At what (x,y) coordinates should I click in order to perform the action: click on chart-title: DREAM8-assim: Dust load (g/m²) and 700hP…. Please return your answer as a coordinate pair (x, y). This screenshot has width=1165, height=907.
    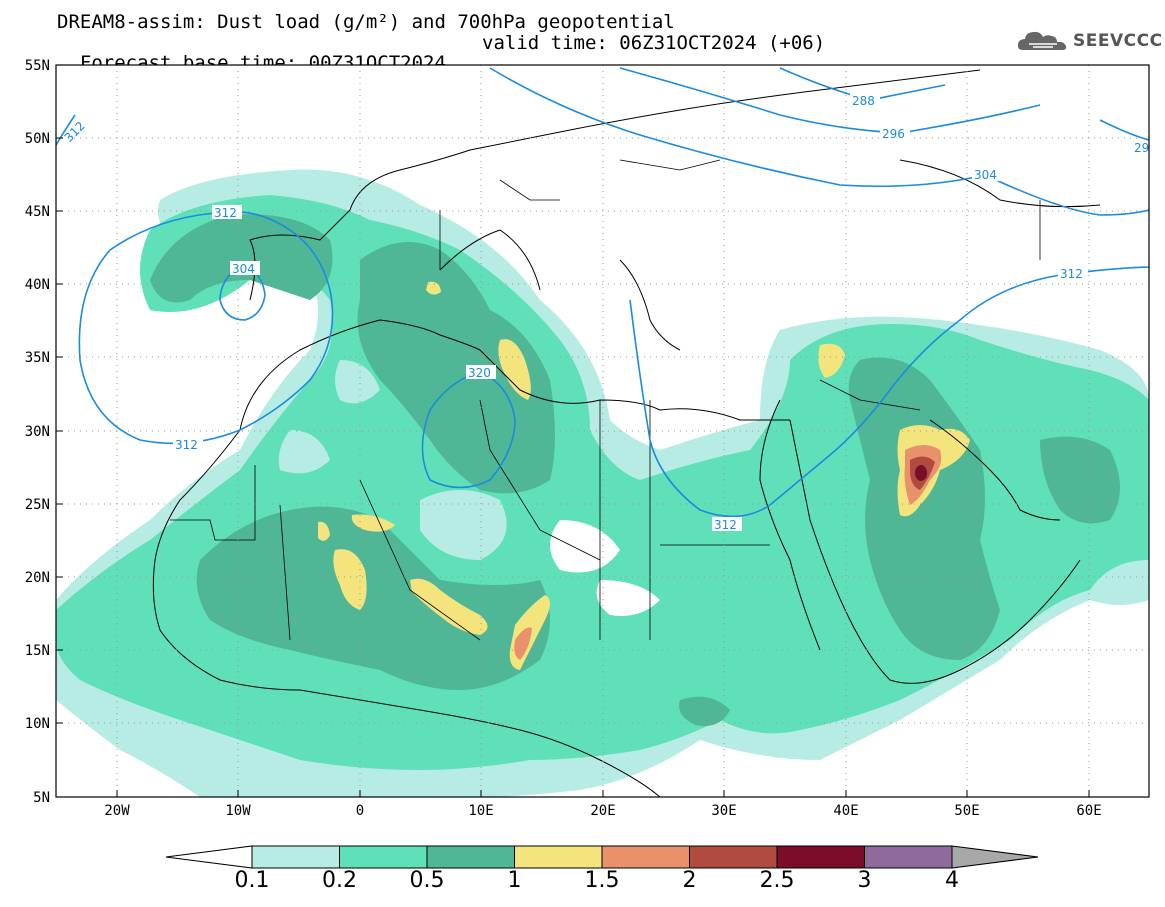
    Looking at the image, I should click on (366, 22).